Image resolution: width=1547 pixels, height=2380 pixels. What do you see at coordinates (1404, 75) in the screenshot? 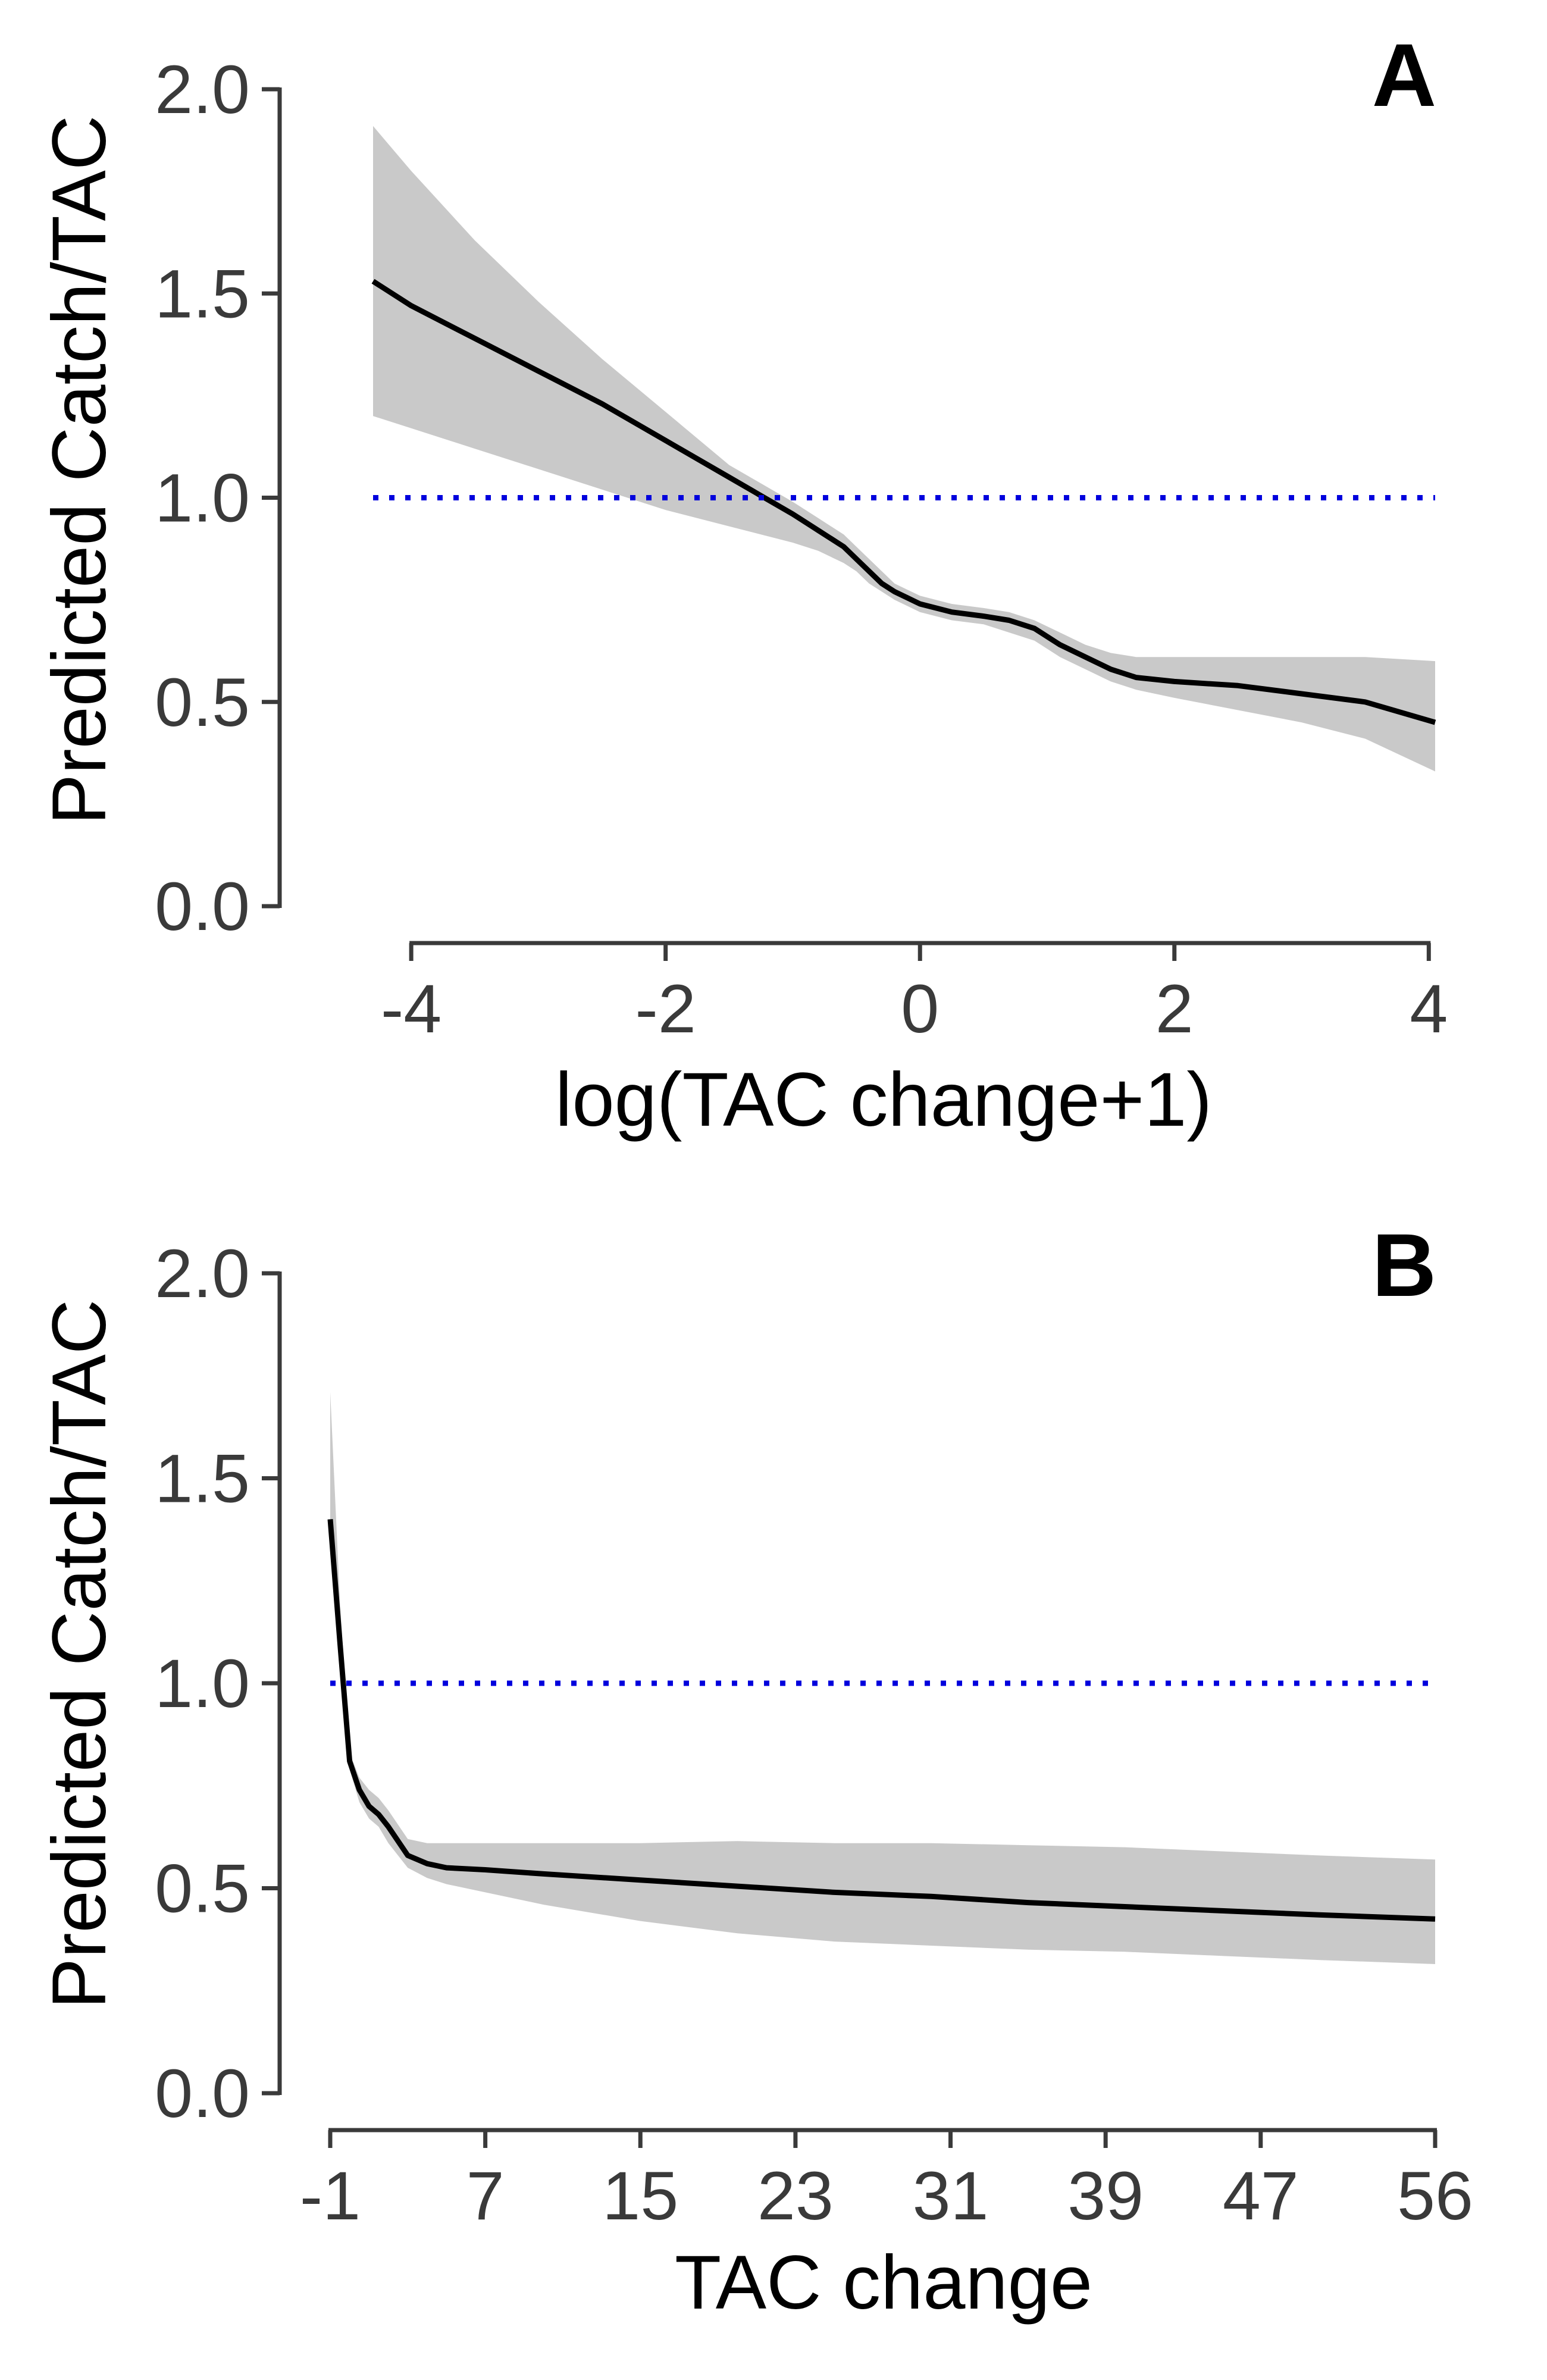
I see `panel-a-label: A` at bounding box center [1404, 75].